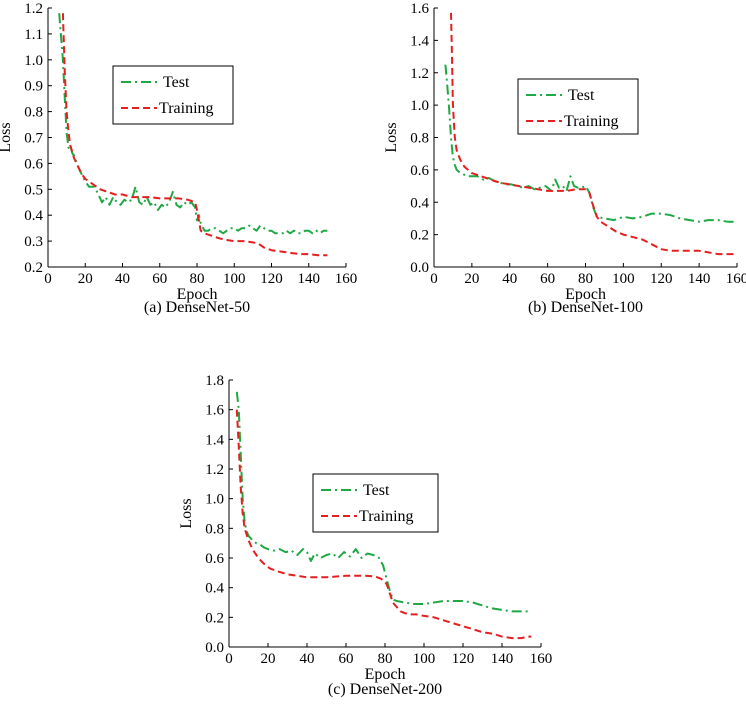 The width and height of the screenshot is (746, 706). What do you see at coordinates (33, 87) in the screenshot?
I see `y-tick-label: 0.9` at bounding box center [33, 87].